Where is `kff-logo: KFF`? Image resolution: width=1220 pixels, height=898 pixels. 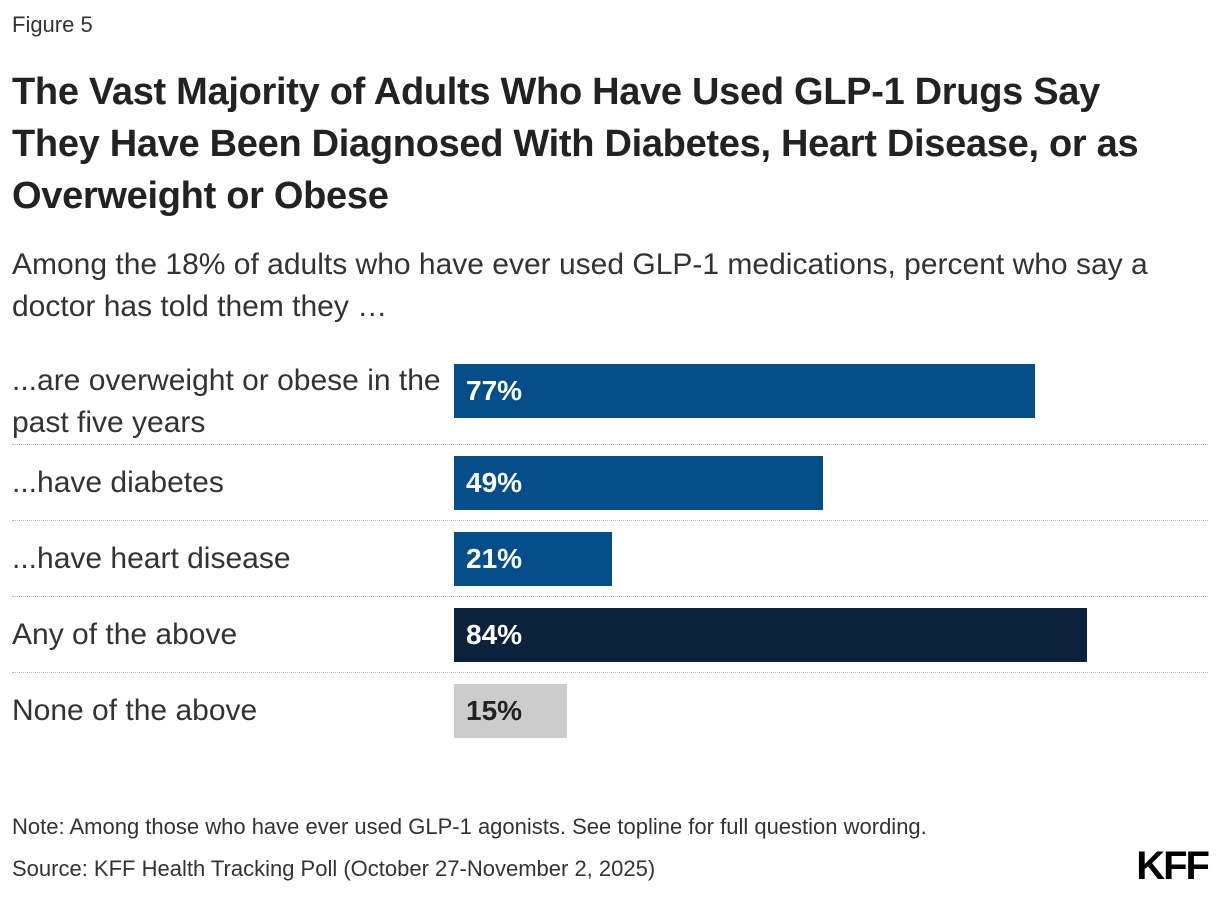 kff-logo: KFF is located at coordinates (1173, 866).